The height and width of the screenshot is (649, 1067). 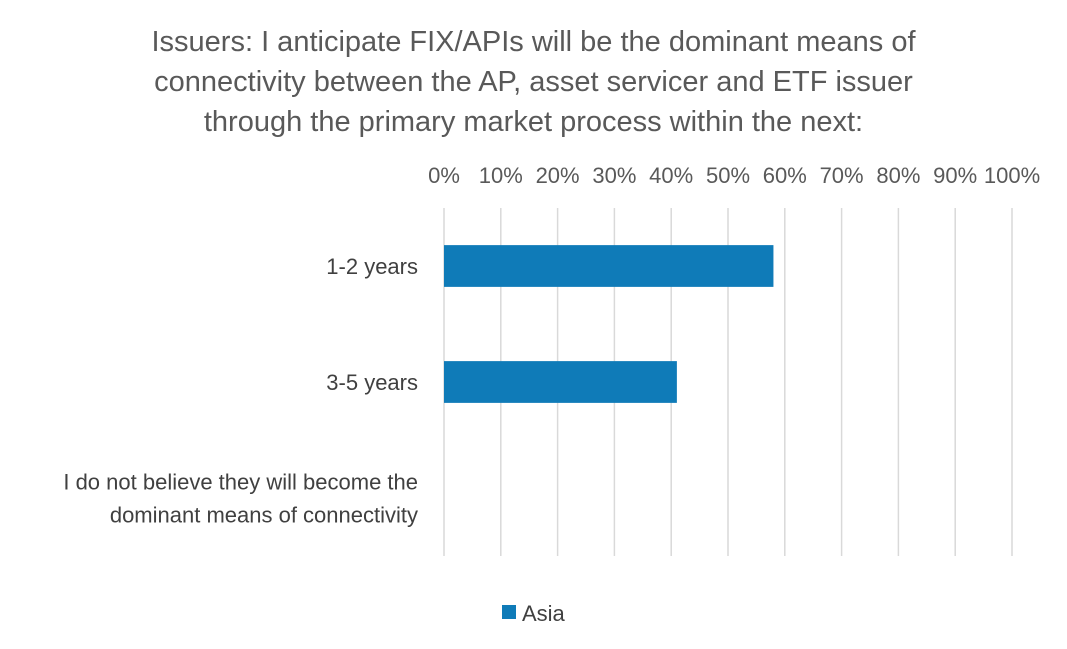 I want to click on x-tick-label: 10%, so click(x=501, y=175).